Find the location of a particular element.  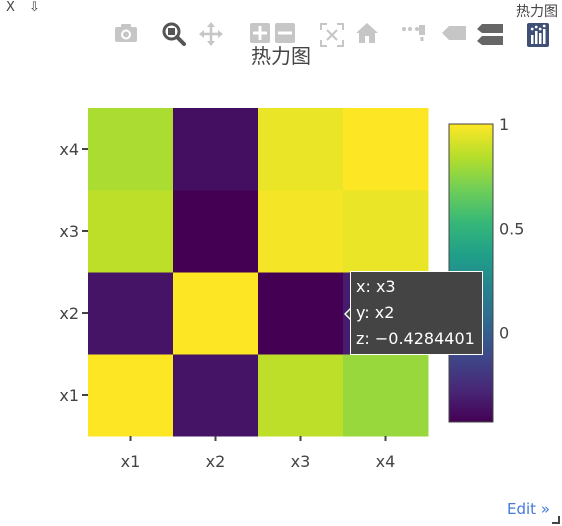

heatmap-cell-x3-x4 is located at coordinates (301, 149).